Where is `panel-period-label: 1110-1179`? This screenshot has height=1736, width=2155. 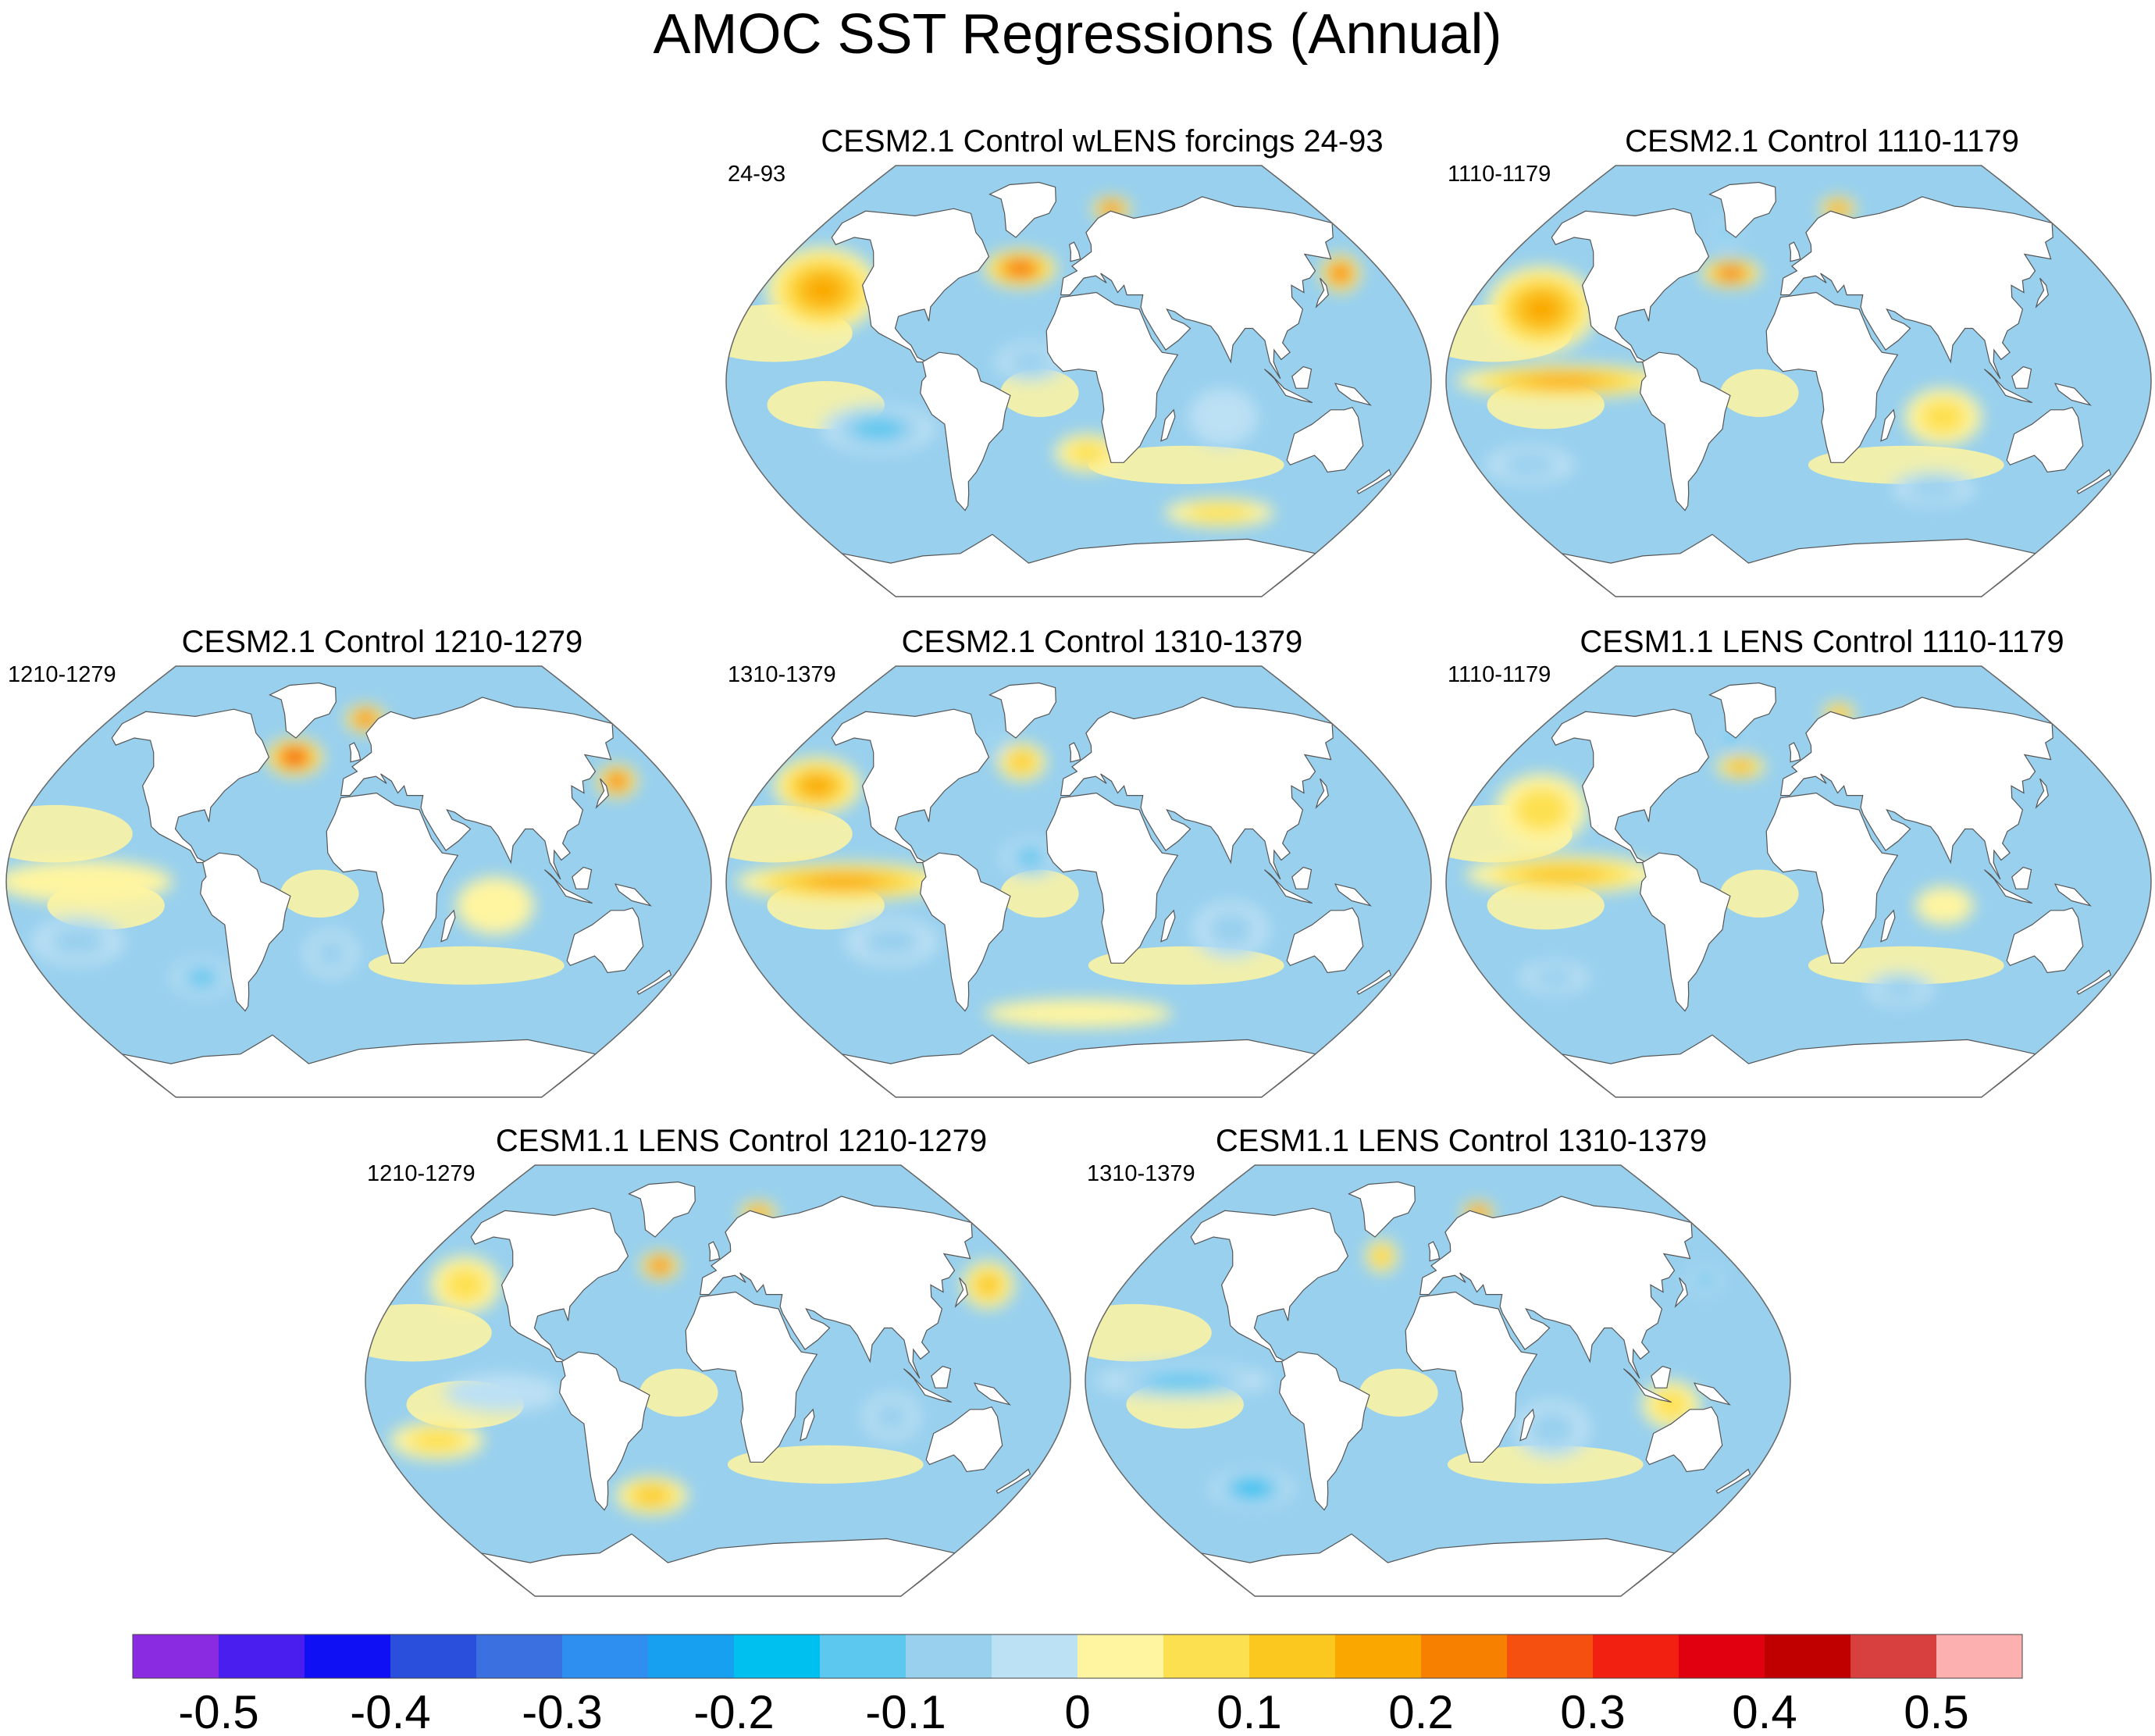
panel-period-label: 1110-1179 is located at coordinates (1500, 675).